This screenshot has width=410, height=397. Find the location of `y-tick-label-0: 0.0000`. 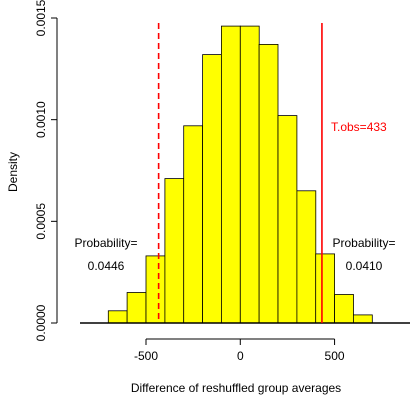

y-tick-label-0: 0.0000 is located at coordinates (41, 322).